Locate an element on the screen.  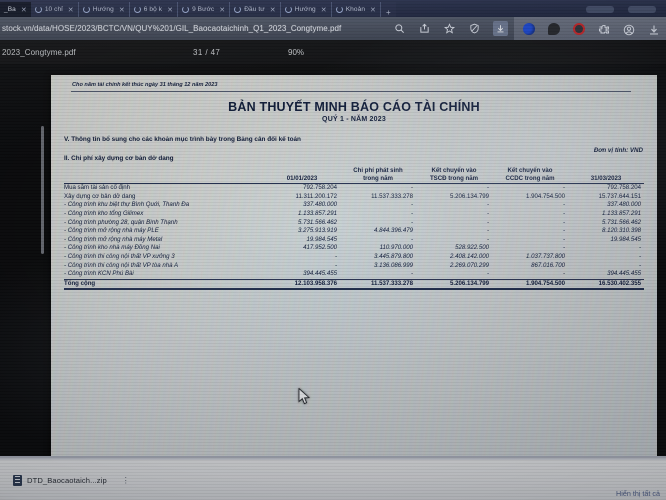
pdf-page-indicator: 31 / 47 is located at coordinates (206, 52).